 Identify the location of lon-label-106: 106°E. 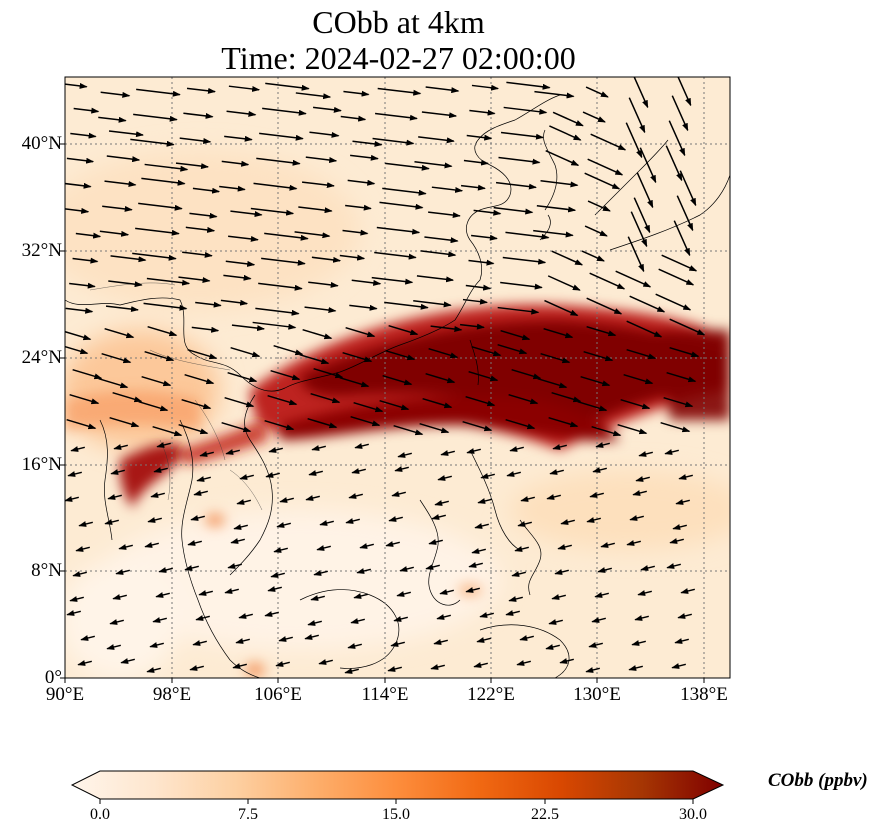
(278, 694).